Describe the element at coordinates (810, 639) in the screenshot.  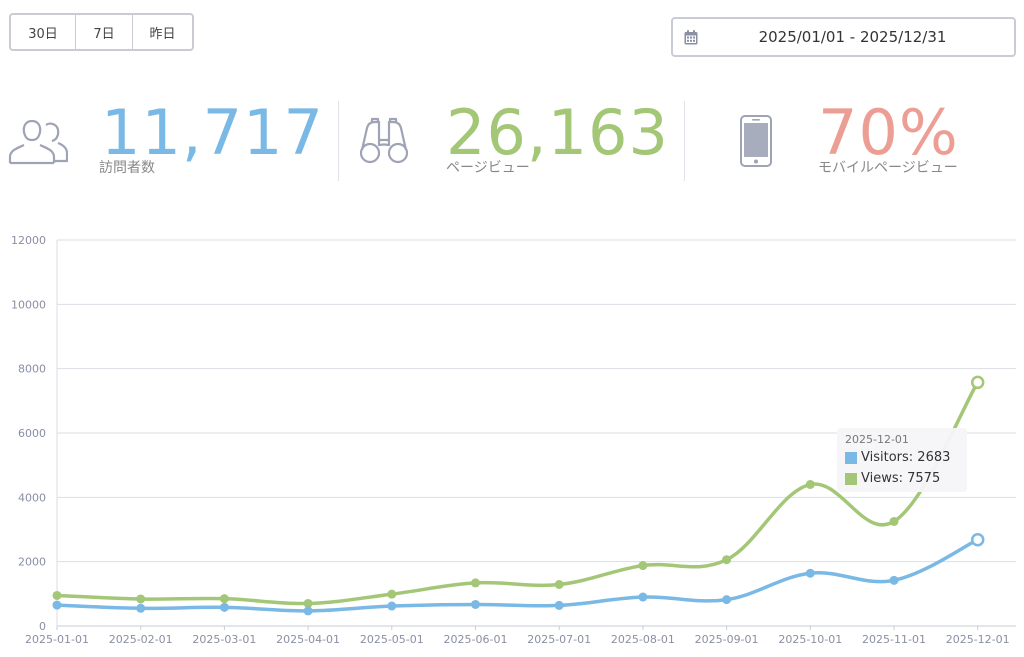
I see `x-tick-label: 2025-10-01` at that location.